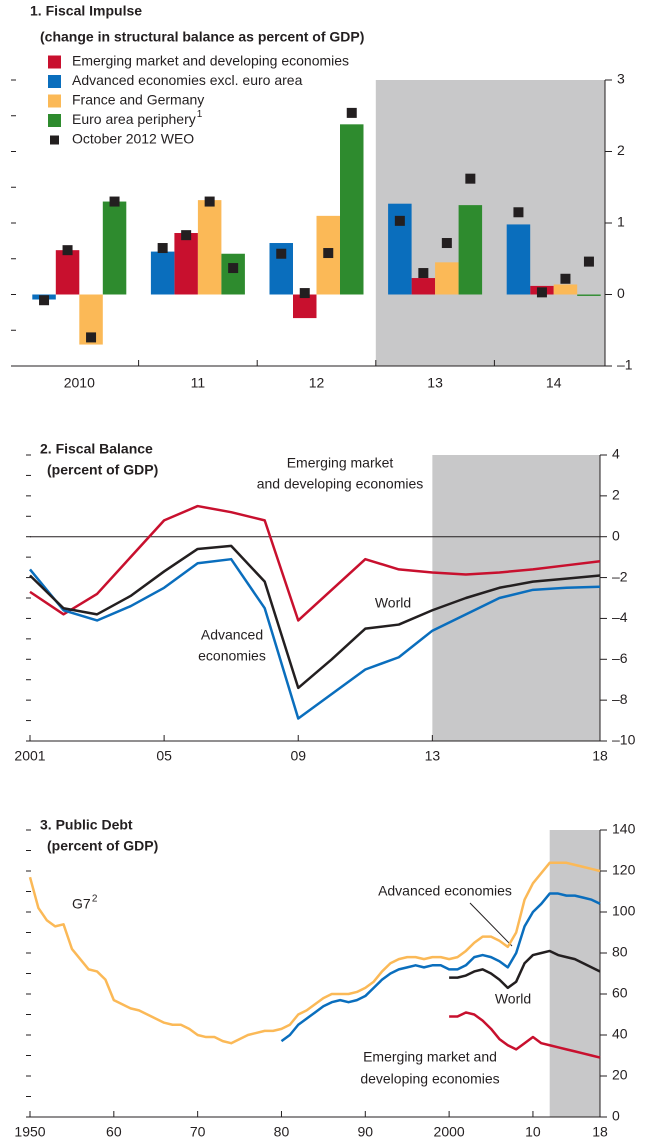 Image resolution: width=653 pixels, height=1143 pixels. Describe the element at coordinates (29, 756) in the screenshot. I see `x-tick-label: 2001` at that location.